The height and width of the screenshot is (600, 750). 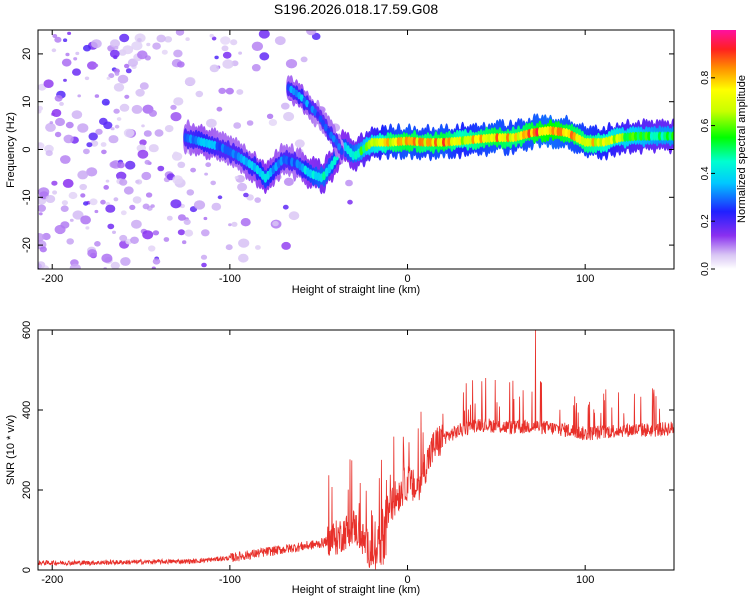 I want to click on snr-ytick-label: 600, so click(x=27, y=330).